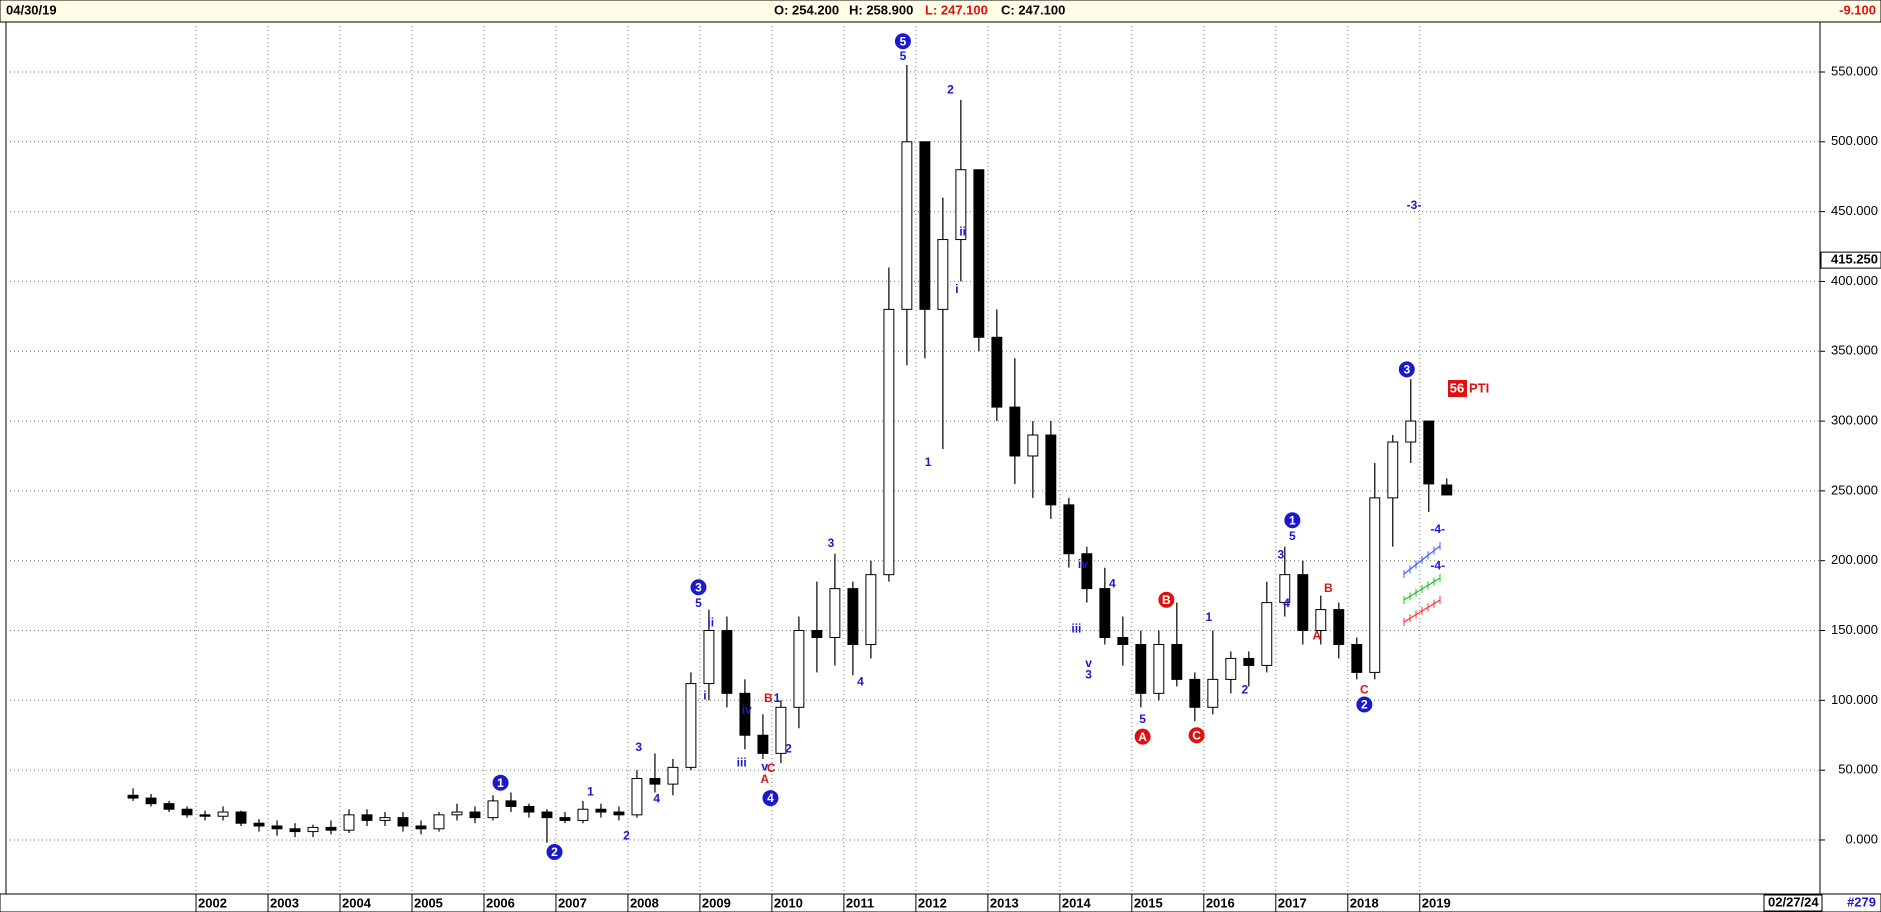 The height and width of the screenshot is (912, 1881). Describe the element at coordinates (932, 902) in the screenshot. I see `x-tick-label: 2012` at that location.